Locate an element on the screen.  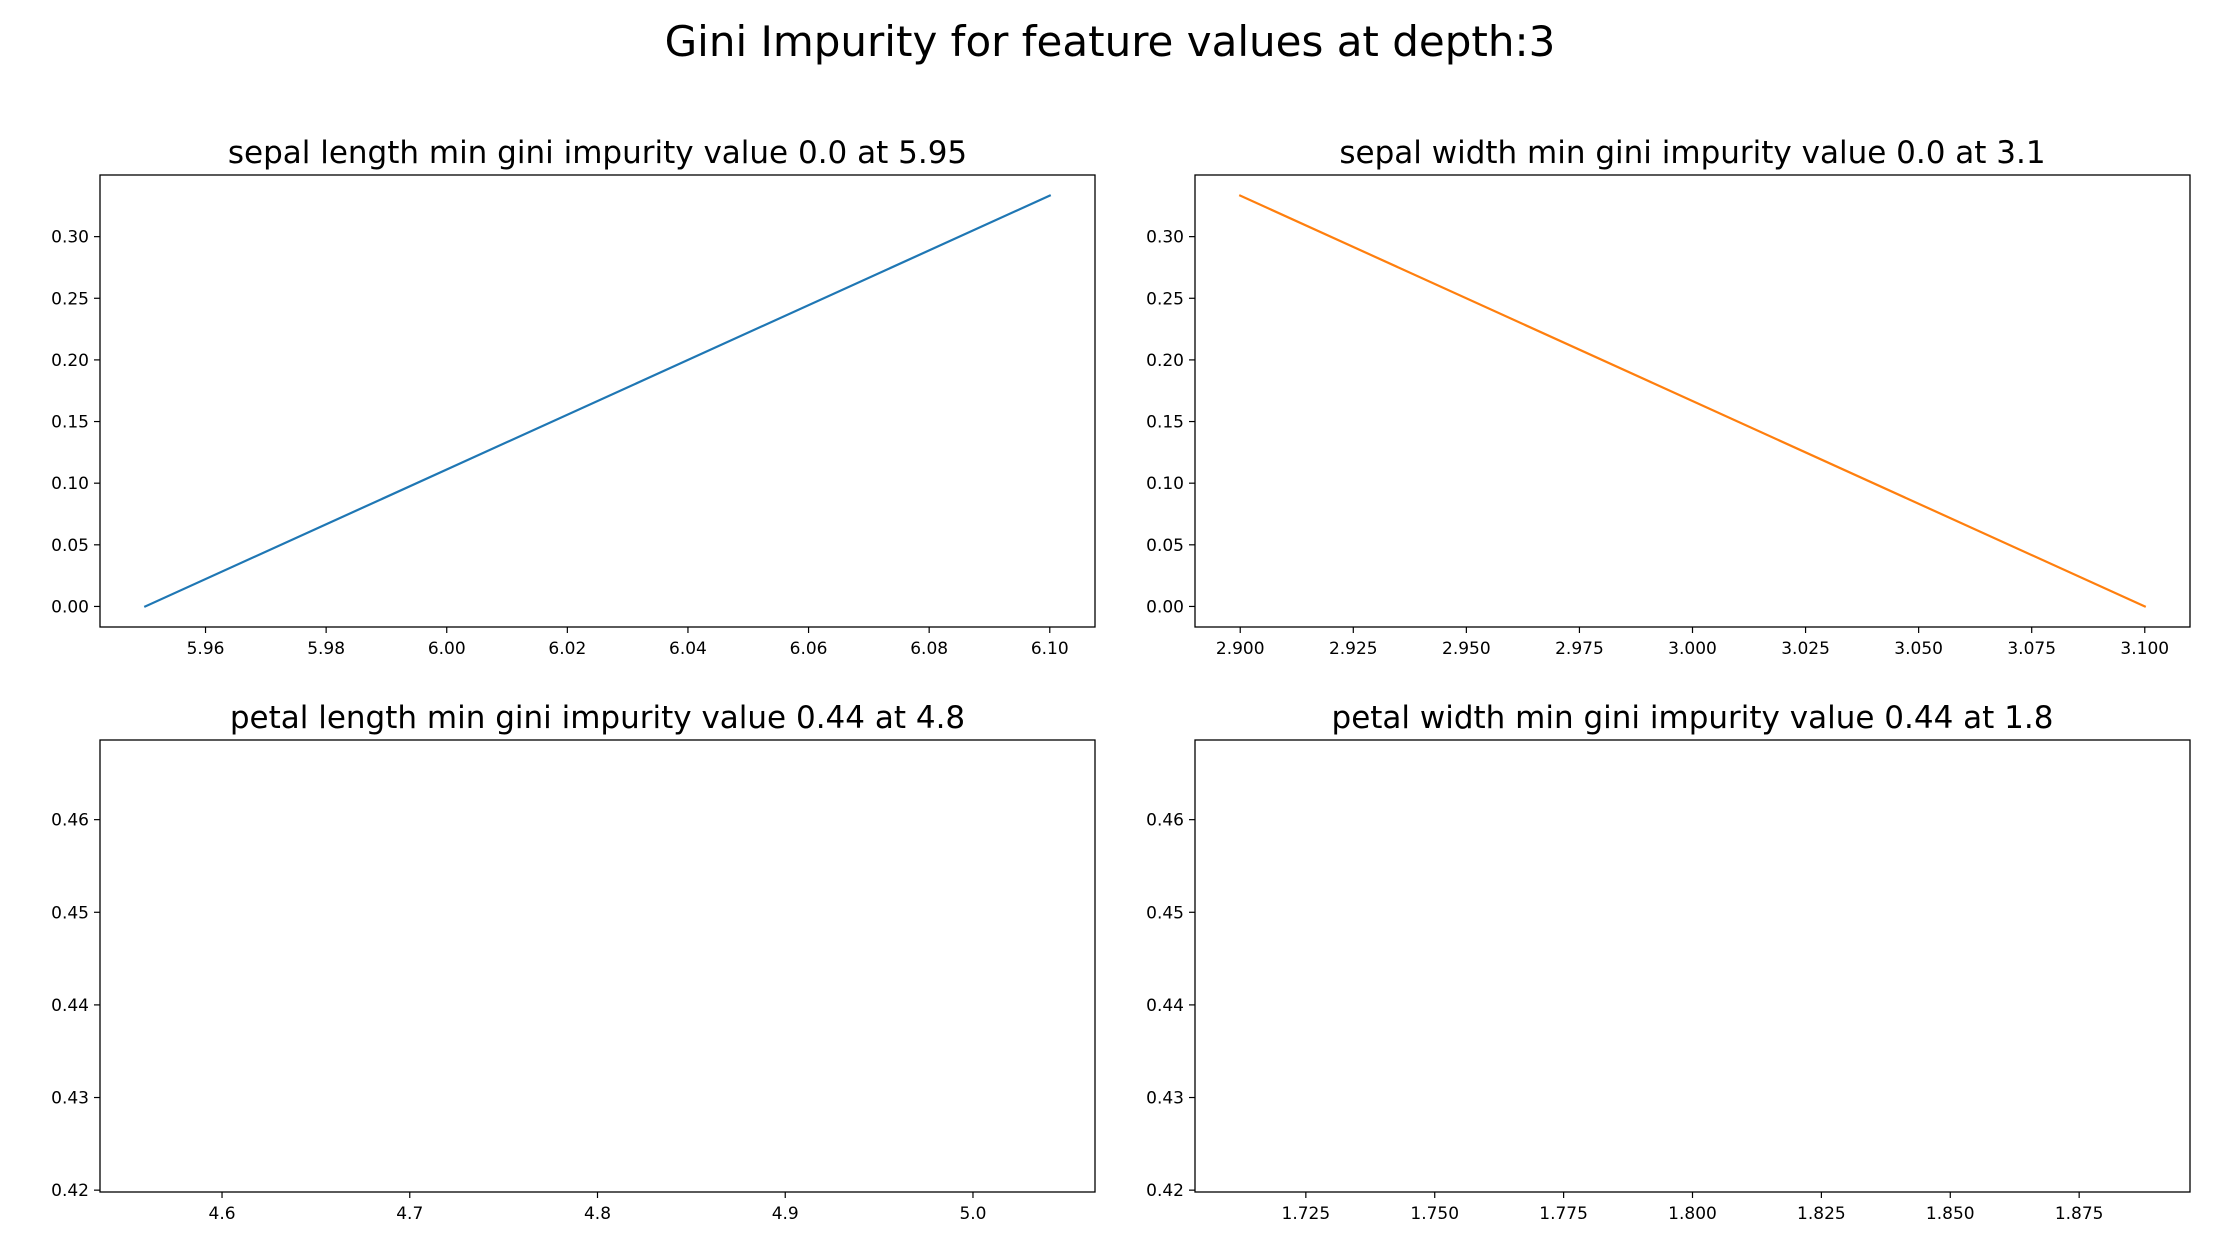
x-tick-label: 2.900 is located at coordinates (1240, 649).